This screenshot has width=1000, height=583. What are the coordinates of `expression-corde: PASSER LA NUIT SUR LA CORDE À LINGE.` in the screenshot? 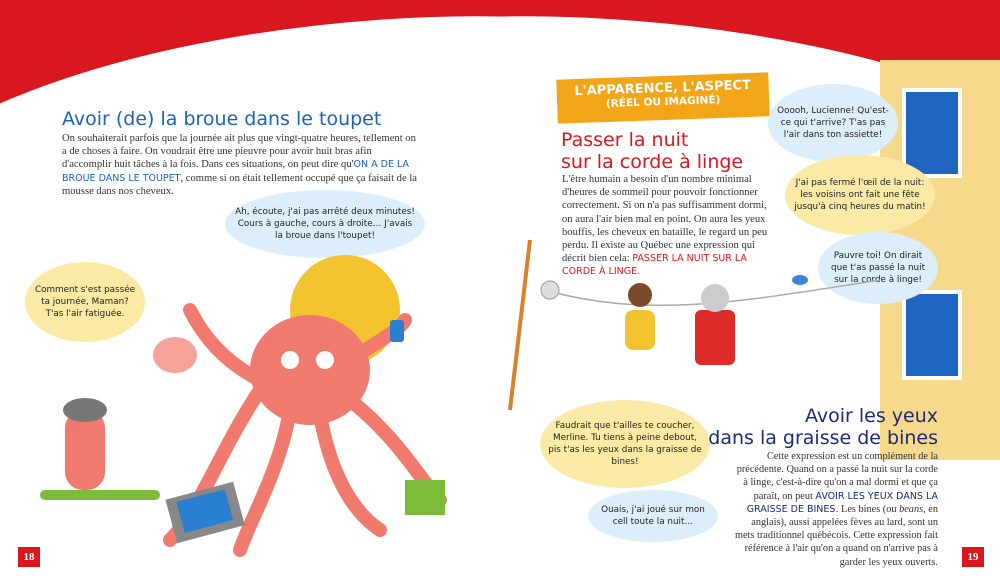 It's located at (654, 265).